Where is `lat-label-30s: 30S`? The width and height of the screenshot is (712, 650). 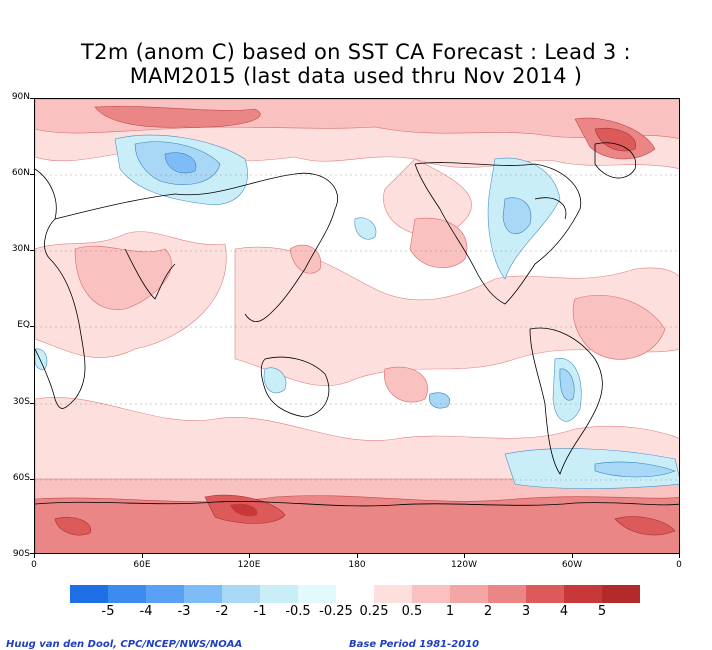
lat-label-30s: 30S is located at coordinates (21, 402).